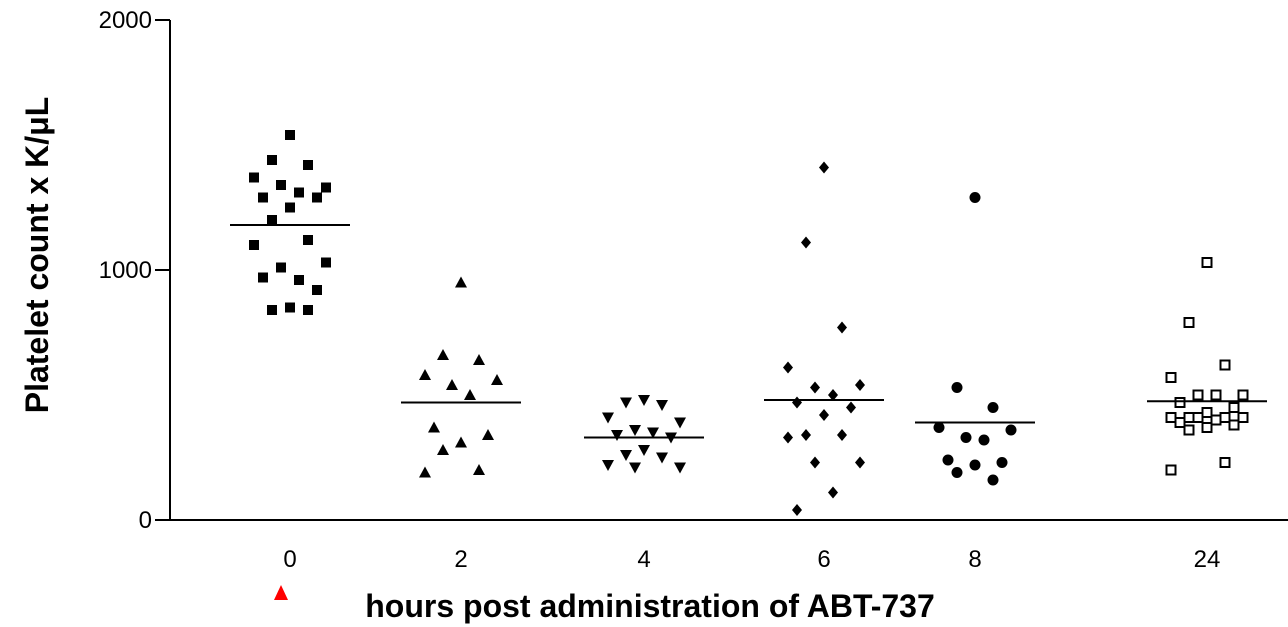 This screenshot has width=1288, height=627. I want to click on annotations, so click(281, 592).